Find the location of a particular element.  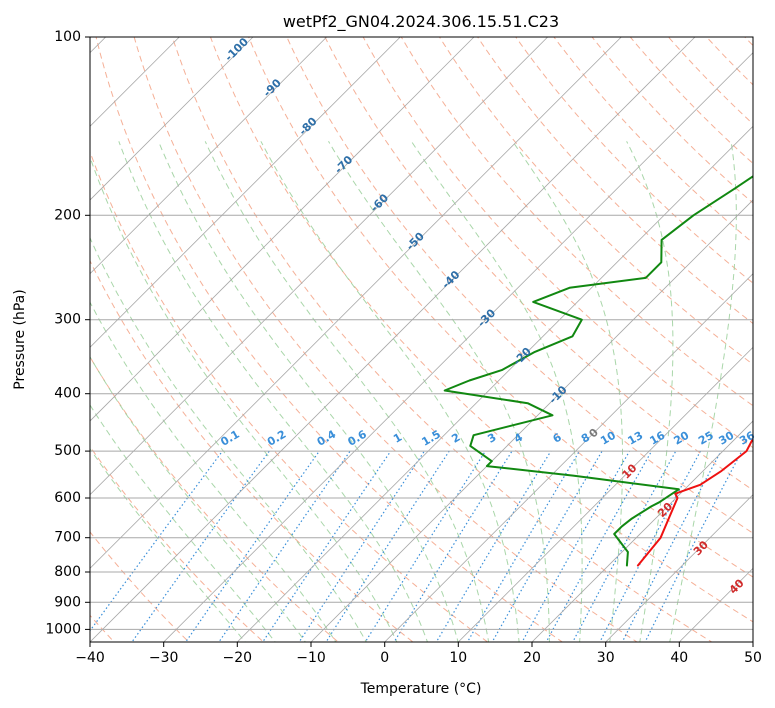

y-tick-label: 300 is located at coordinates (67, 320).